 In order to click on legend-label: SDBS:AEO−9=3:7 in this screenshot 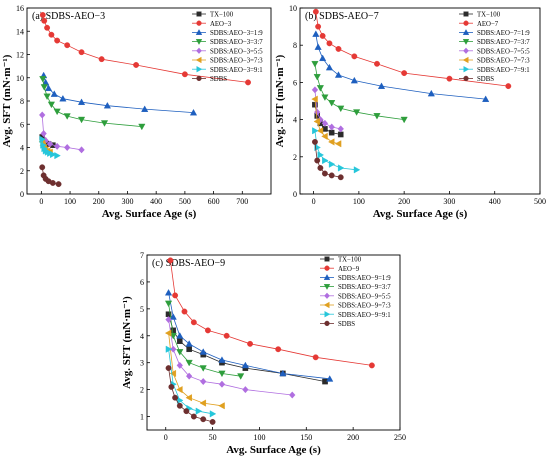, I will do `click(364, 287)`.